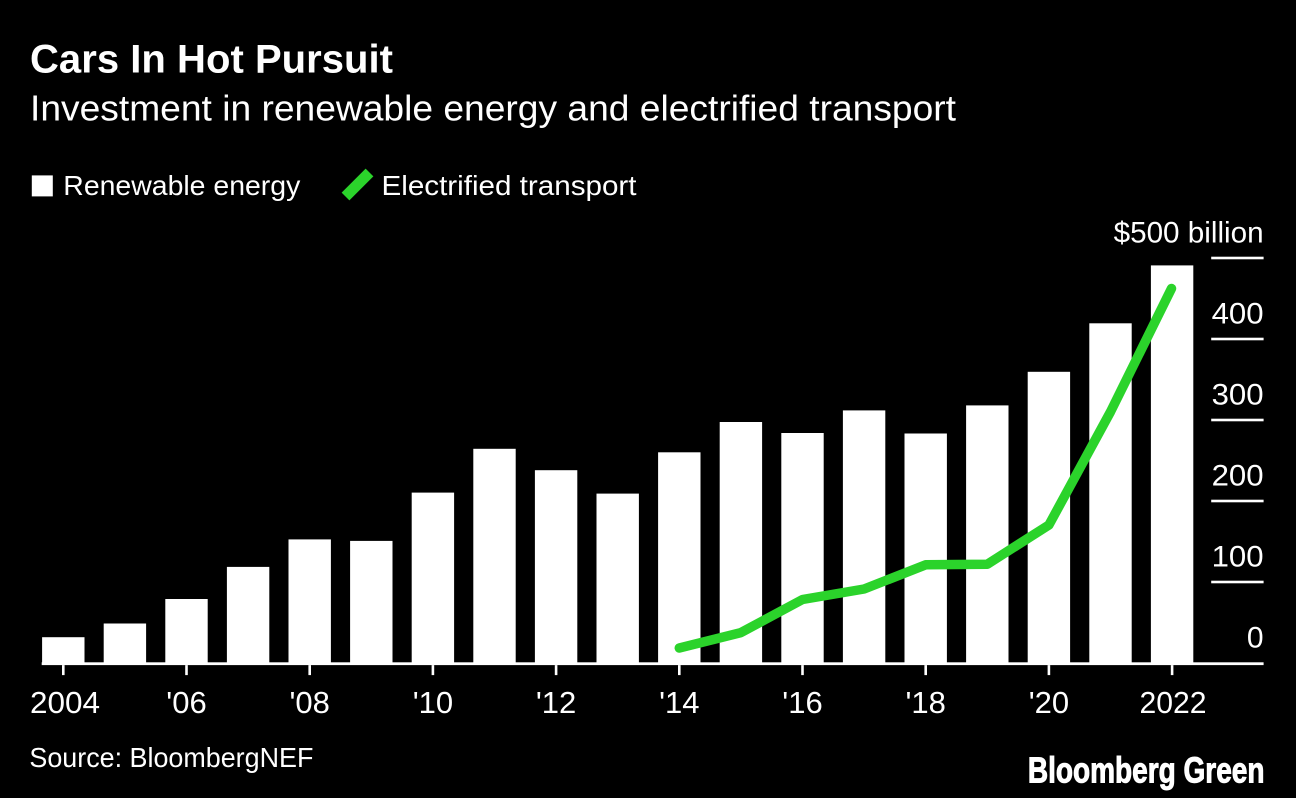 This screenshot has width=1296, height=798. I want to click on svg-text: Electrified transport, so click(509, 185).